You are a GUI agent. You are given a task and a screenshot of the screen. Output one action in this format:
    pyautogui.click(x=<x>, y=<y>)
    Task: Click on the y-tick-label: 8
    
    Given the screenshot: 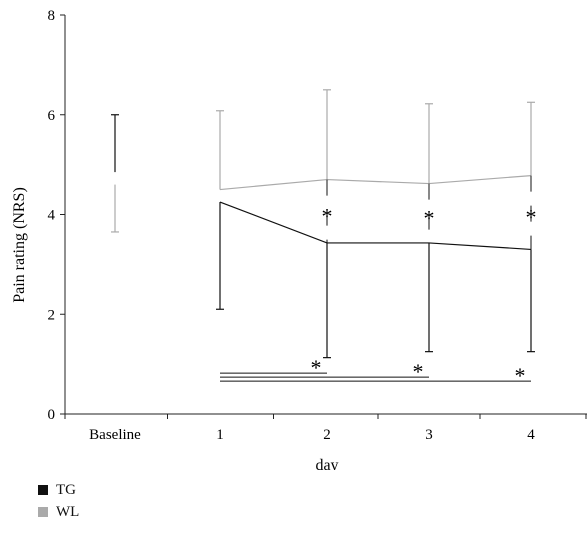 What is the action you would take?
    pyautogui.click(x=52, y=16)
    